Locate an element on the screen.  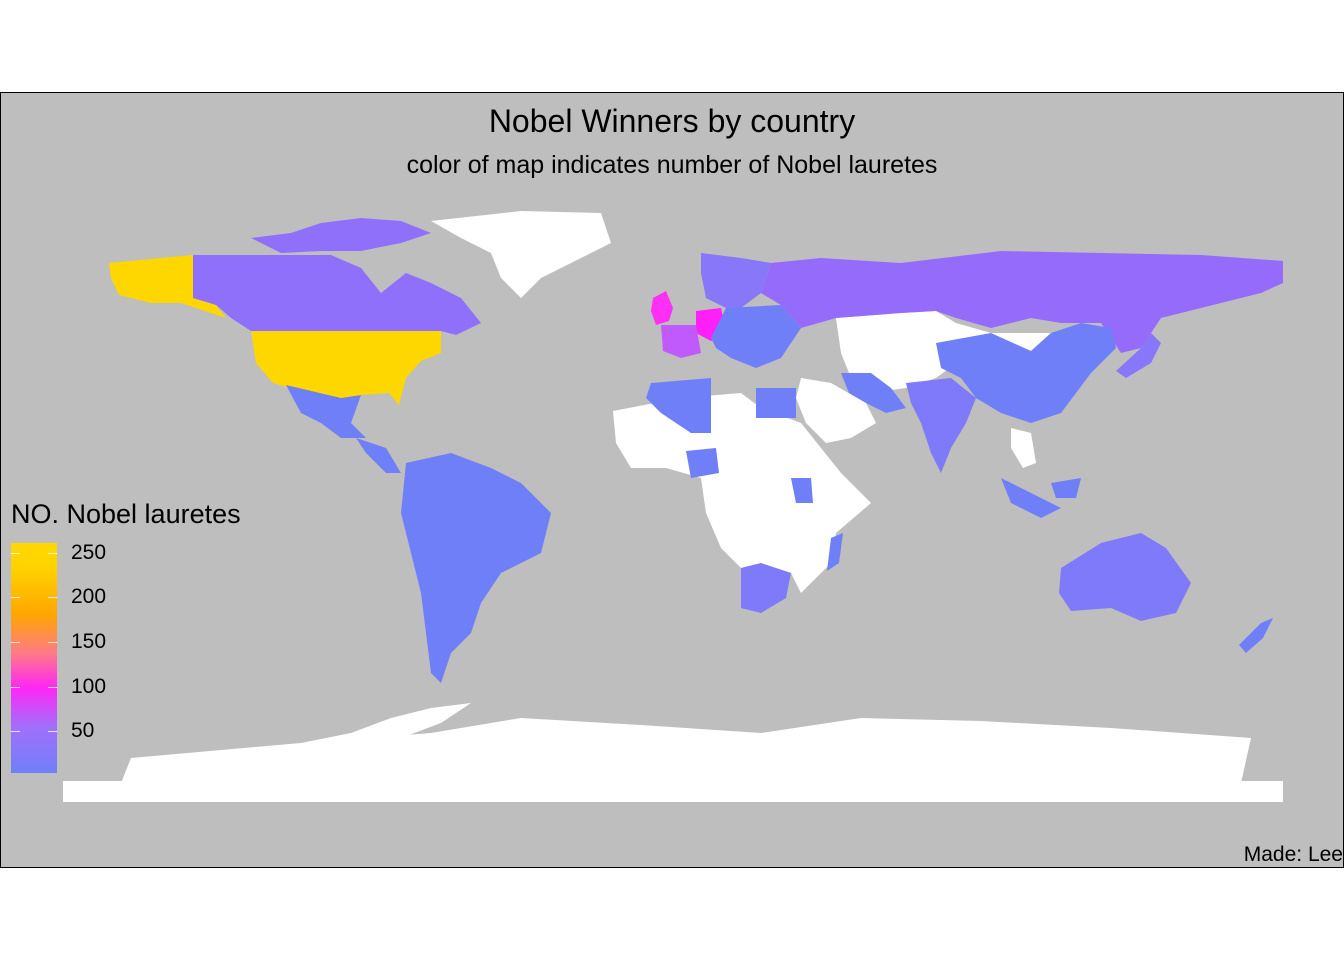
region-se-asia is located at coordinates (1041, 498).